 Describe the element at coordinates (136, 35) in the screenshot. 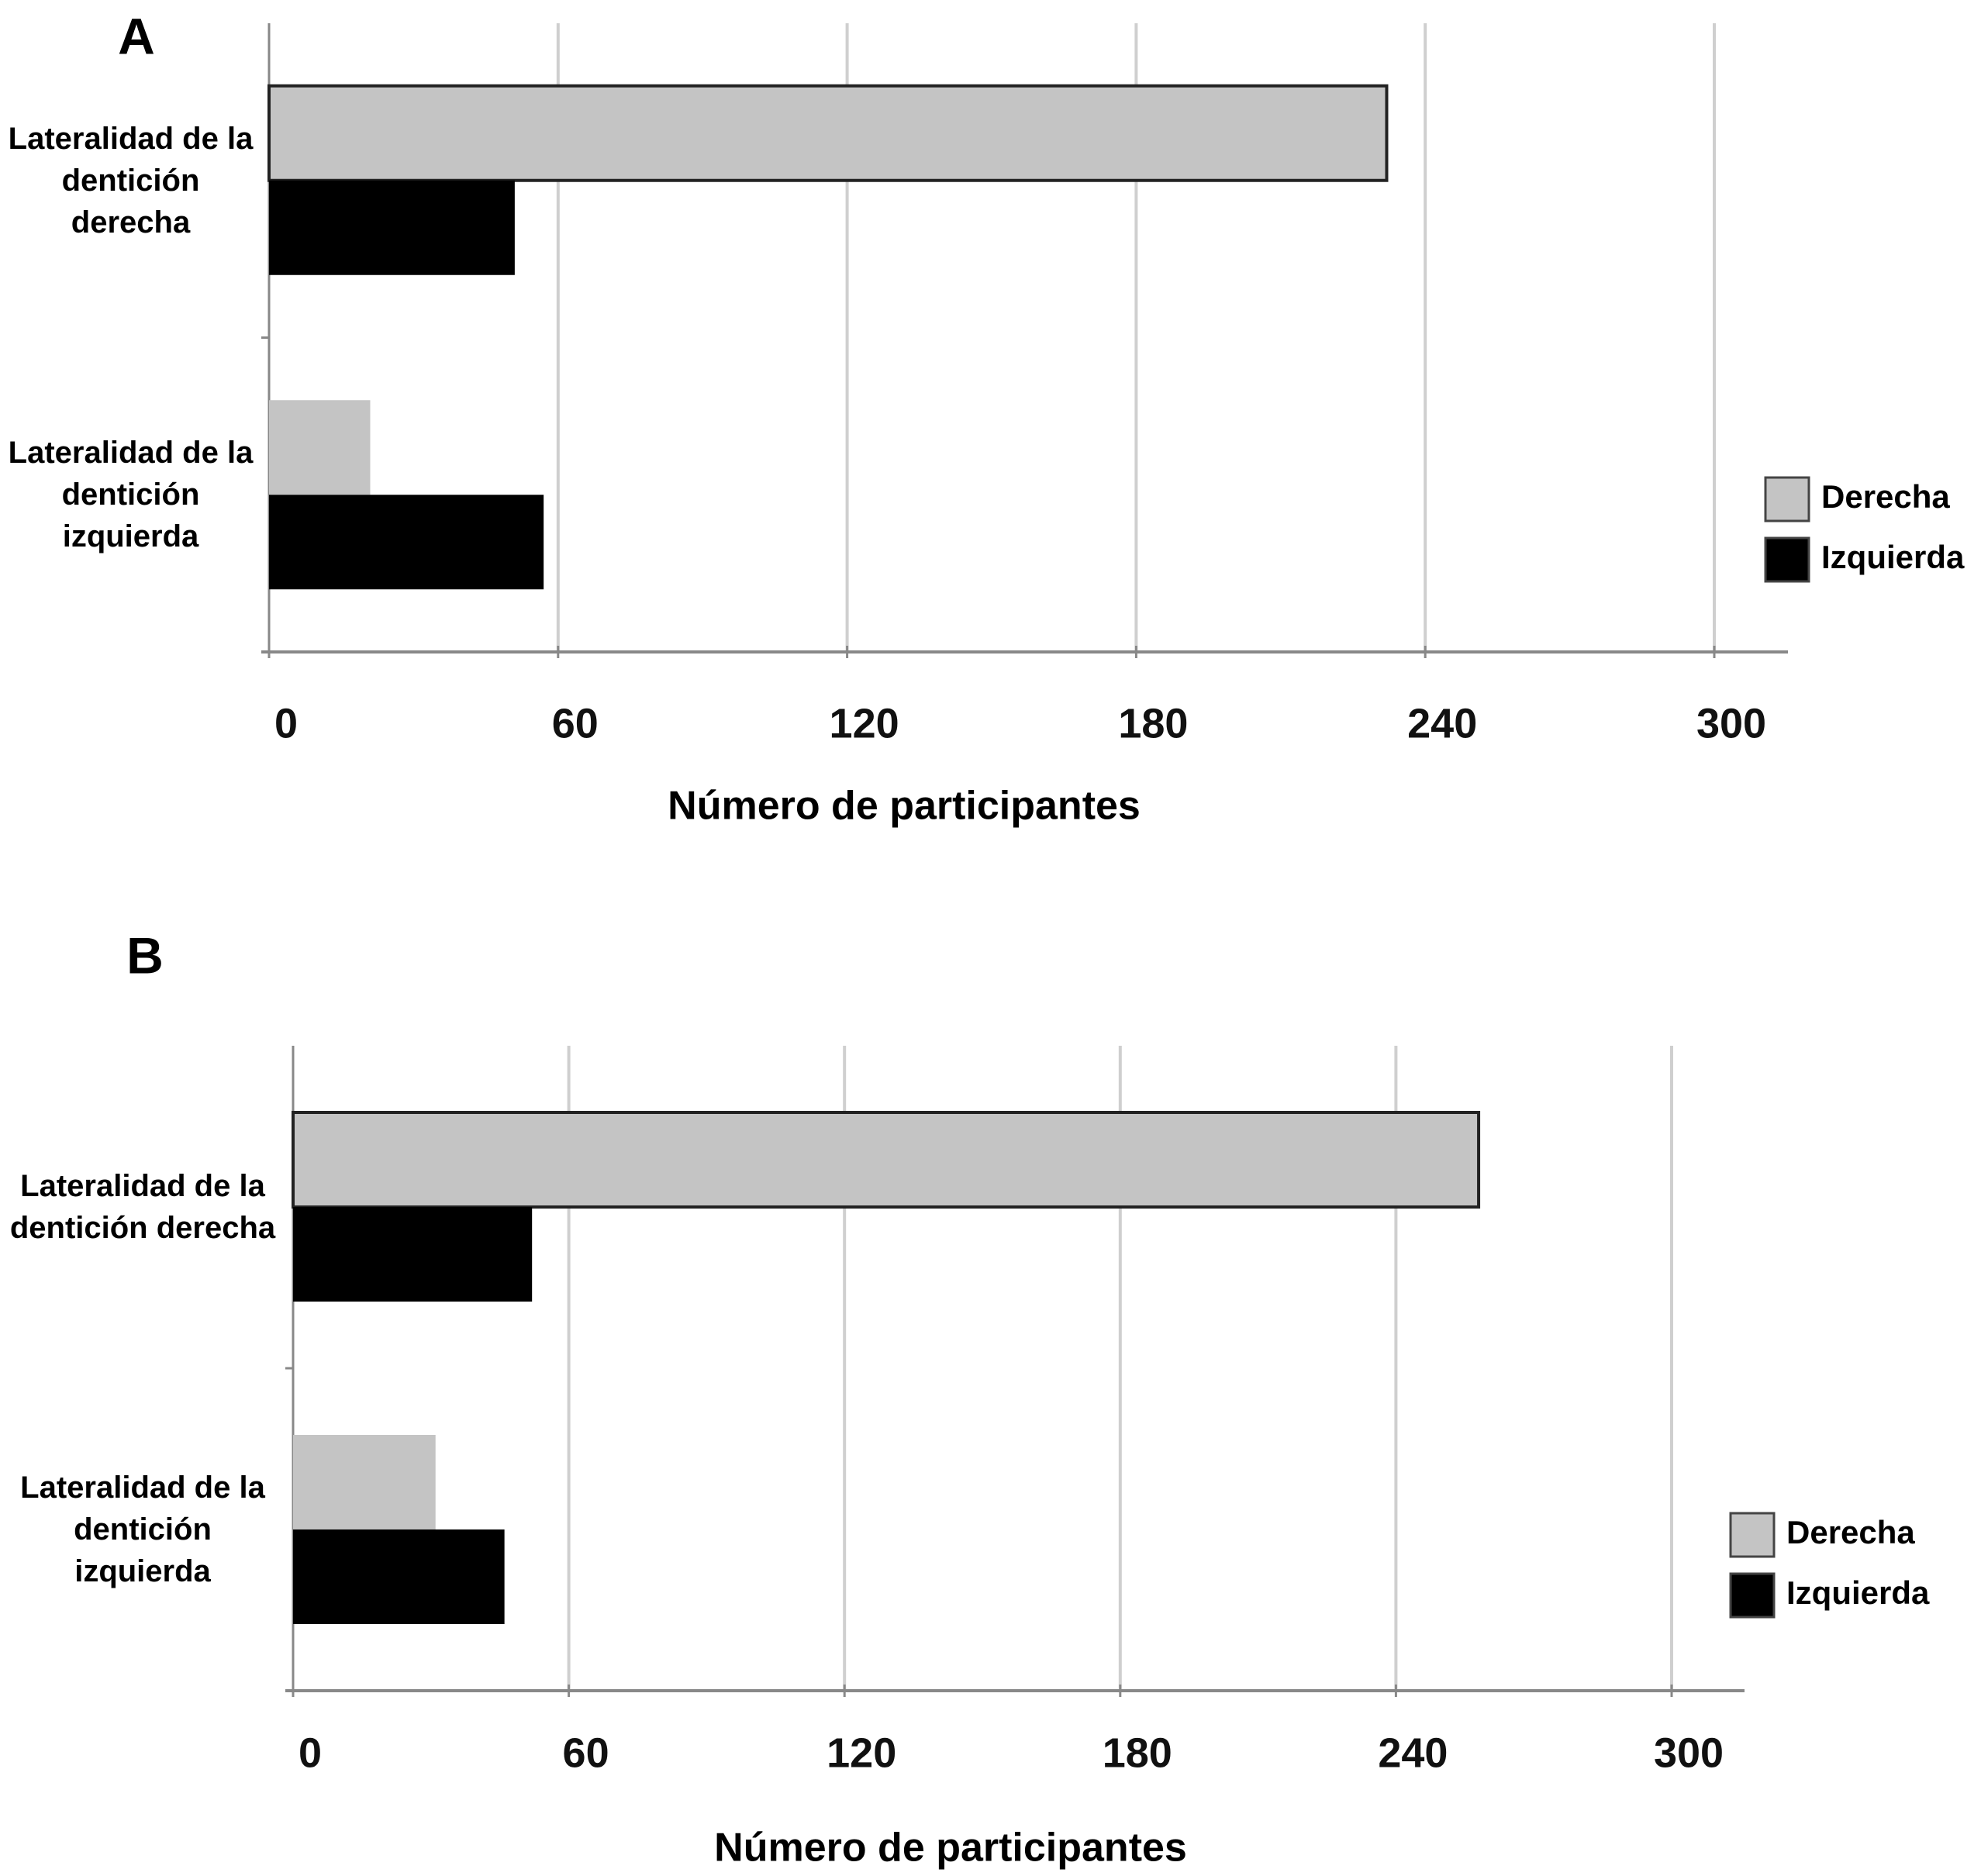

I see `panel-label: A` at that location.